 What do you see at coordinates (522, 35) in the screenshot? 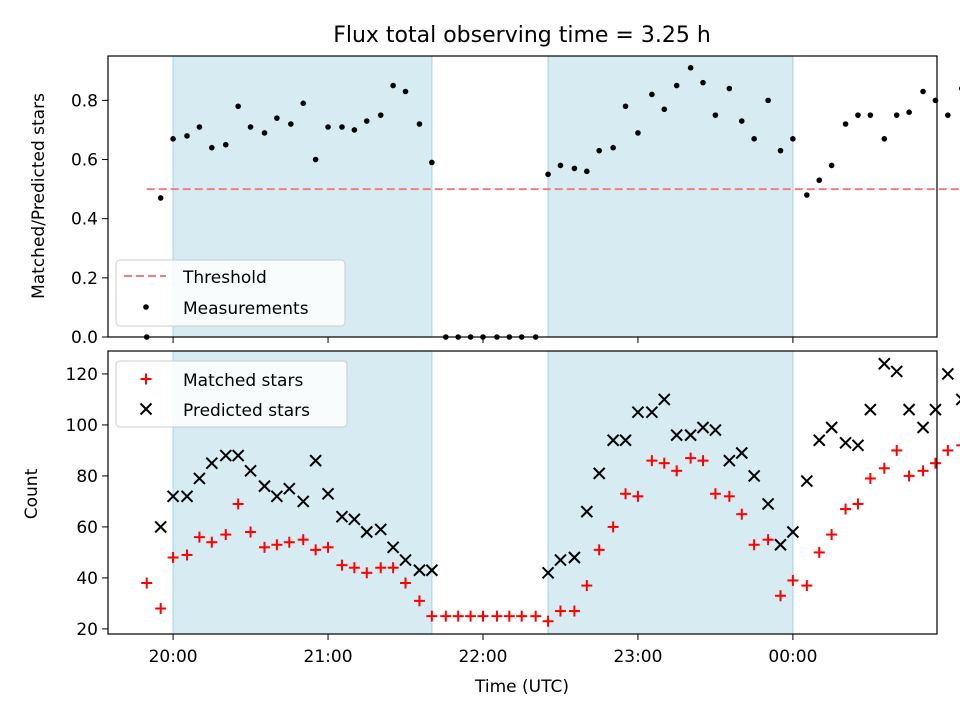
I see `chart-title: Flux total observing time = 3.25 h` at bounding box center [522, 35].